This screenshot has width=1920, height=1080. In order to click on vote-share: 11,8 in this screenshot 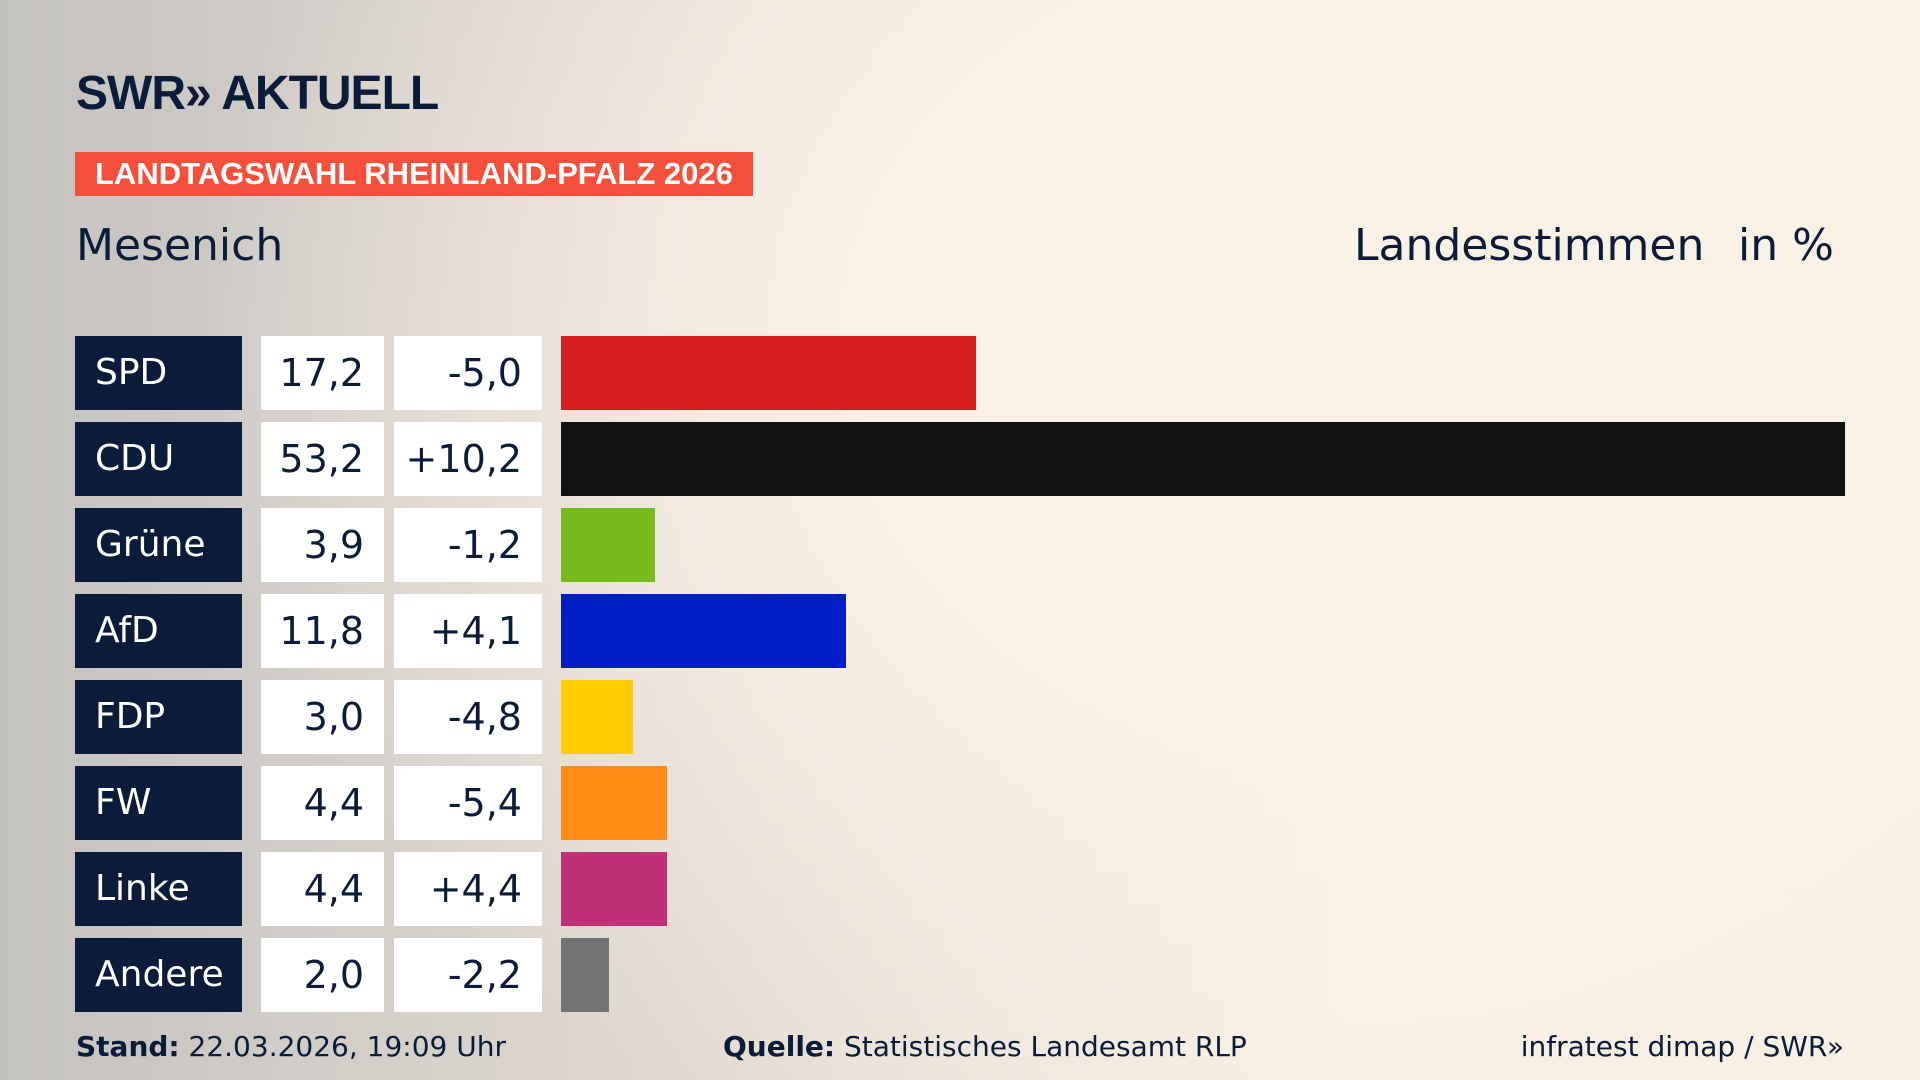, I will do `click(322, 631)`.